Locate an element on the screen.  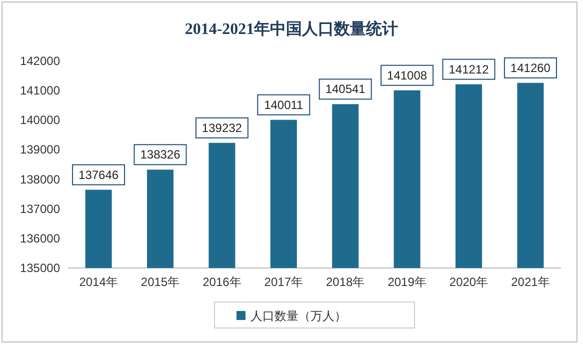
x-tick-label: 2019年 is located at coordinates (407, 282).